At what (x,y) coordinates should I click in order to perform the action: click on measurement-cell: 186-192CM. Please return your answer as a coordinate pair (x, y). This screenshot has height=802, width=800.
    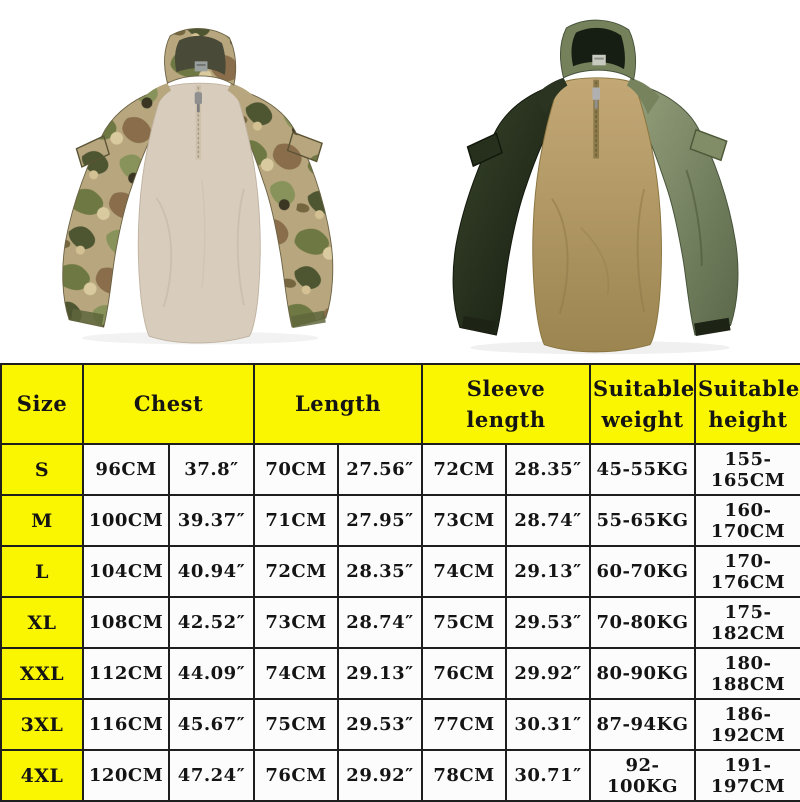
    Looking at the image, I should click on (747, 724).